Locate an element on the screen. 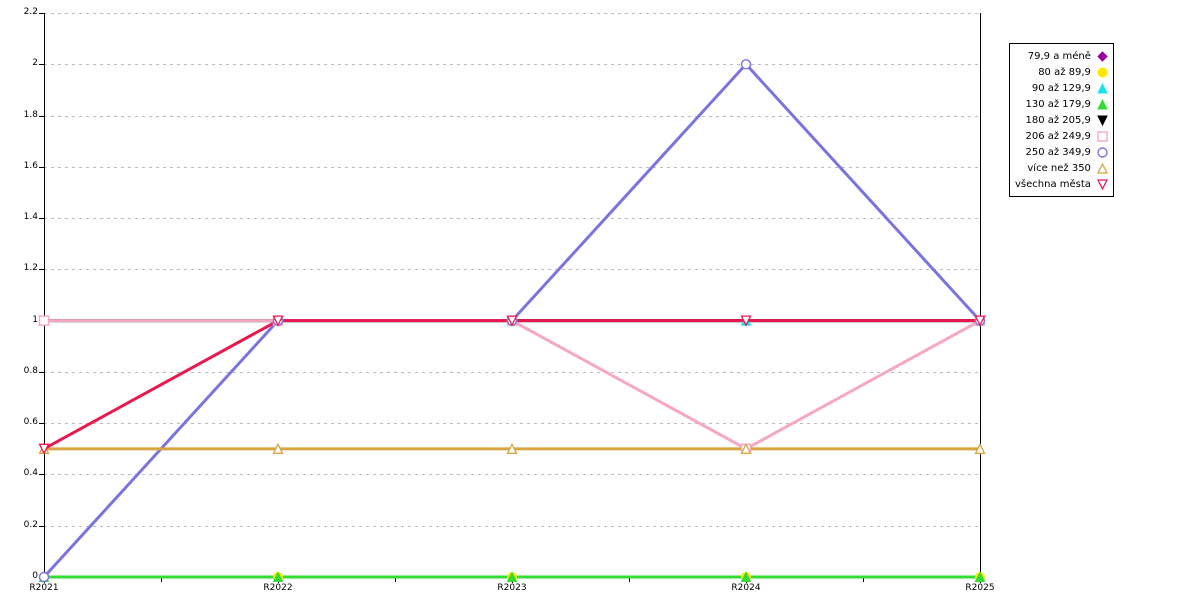  legend-item: 206 až 249,9 is located at coordinates (1061, 136).